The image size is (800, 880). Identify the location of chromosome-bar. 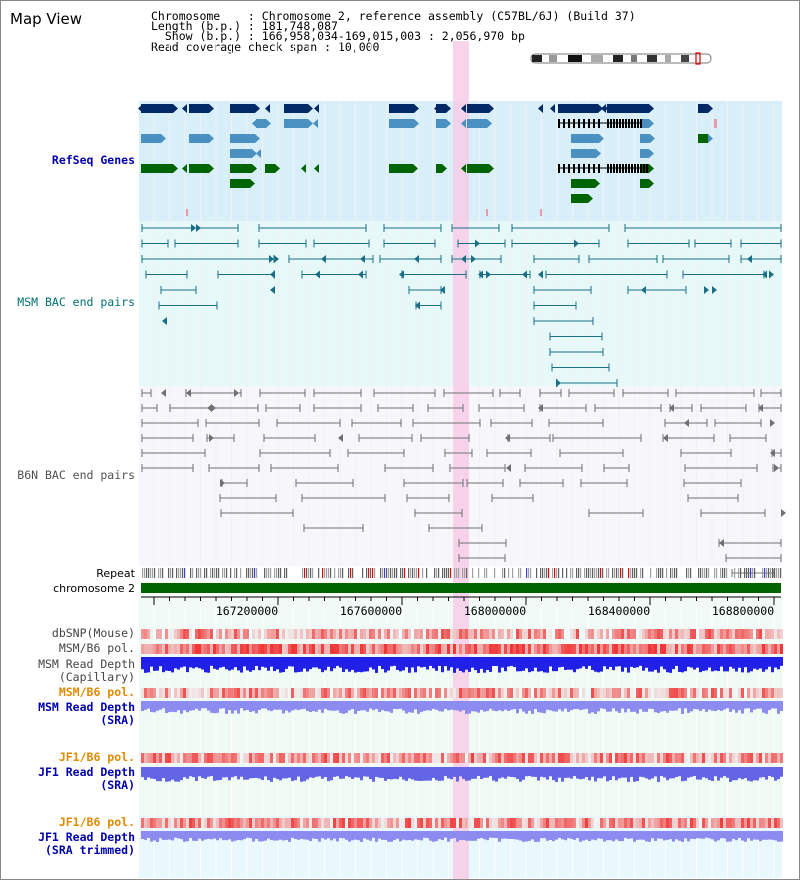
(461, 588).